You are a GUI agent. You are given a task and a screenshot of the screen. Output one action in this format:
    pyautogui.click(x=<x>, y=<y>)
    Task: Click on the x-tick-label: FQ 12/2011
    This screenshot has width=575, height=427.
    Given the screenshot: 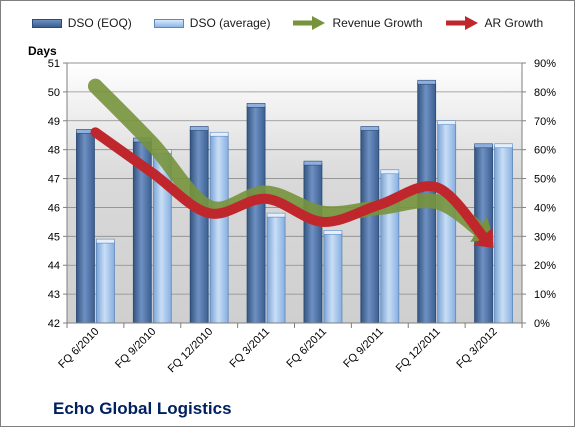 What is the action you would take?
    pyautogui.click(x=418, y=350)
    